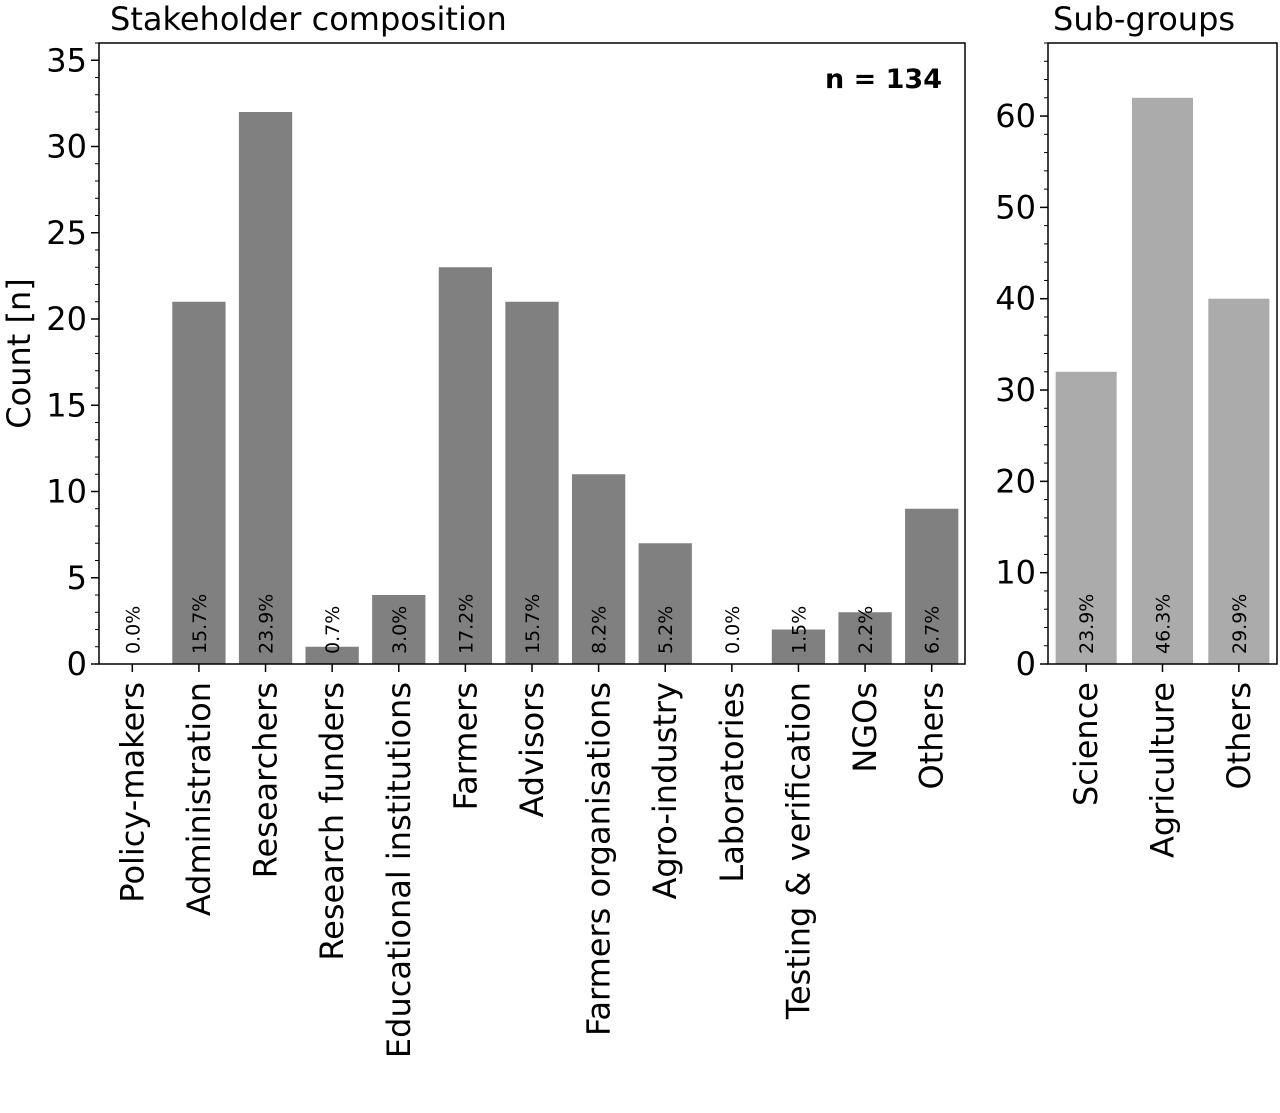  Describe the element at coordinates (1015, 207) in the screenshot. I see `y-tick-label: 50` at that location.